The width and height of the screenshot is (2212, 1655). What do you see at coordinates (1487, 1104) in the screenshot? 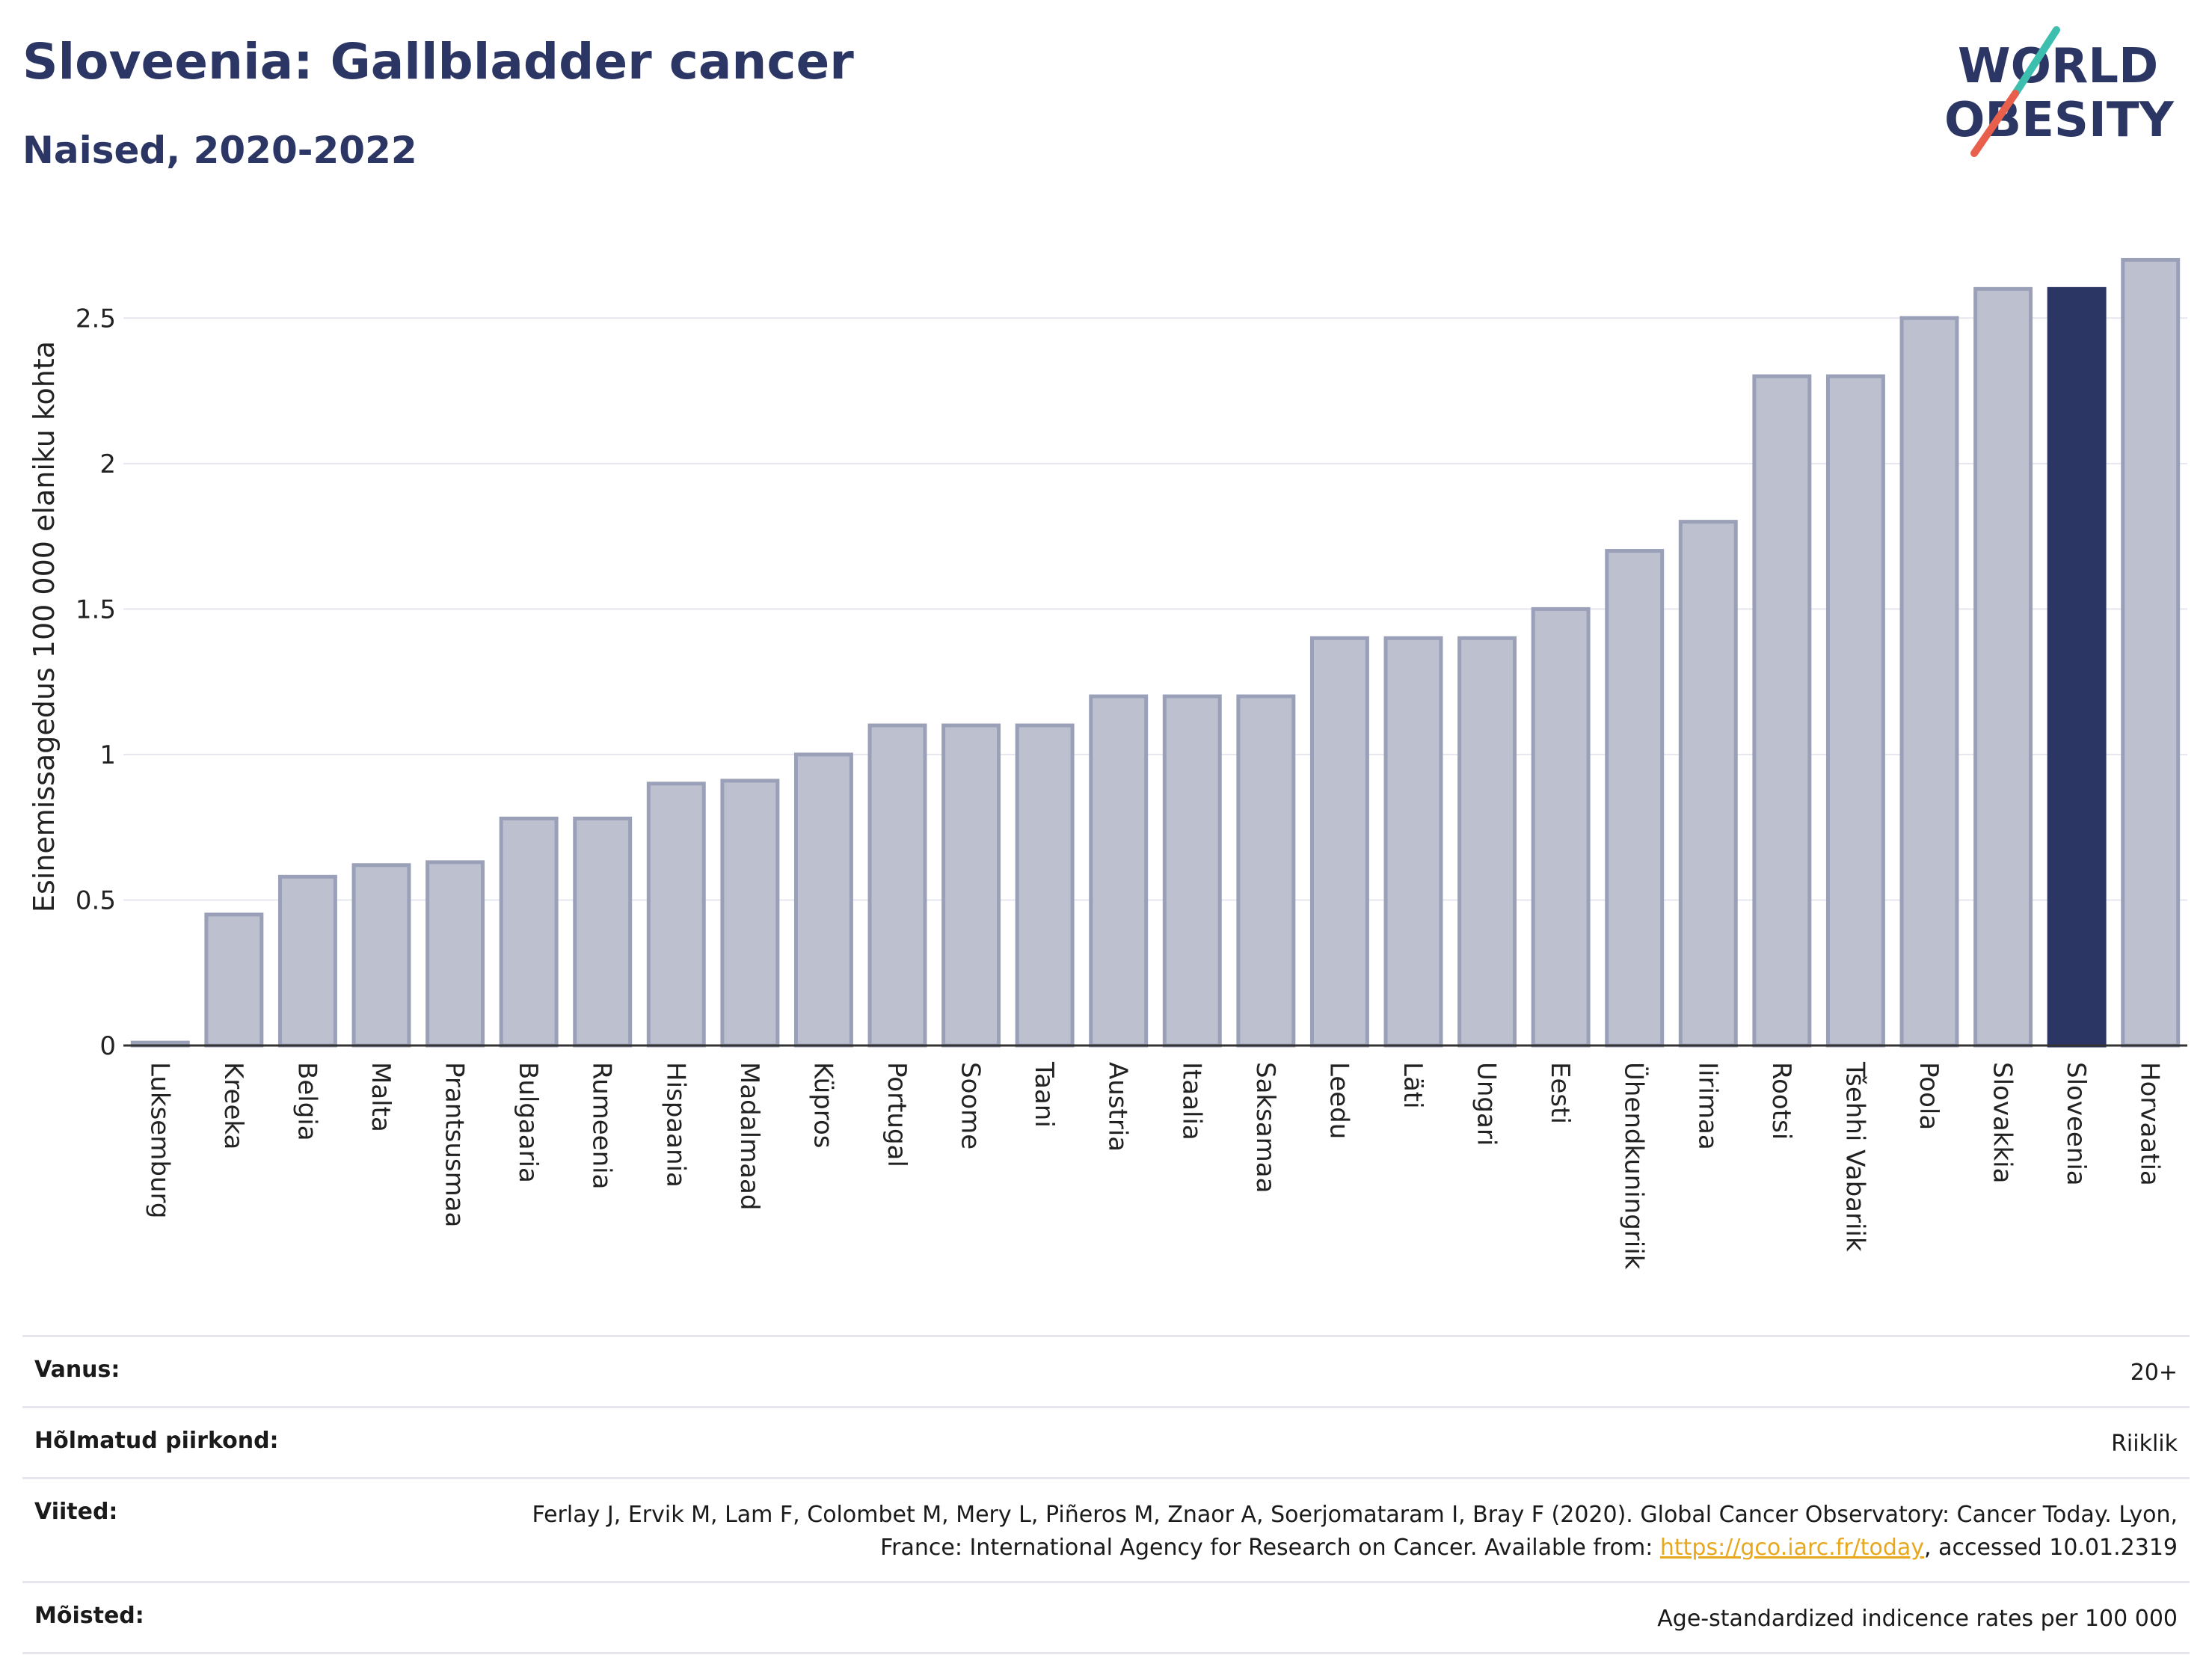
I see `x-tick-label: Ungari` at bounding box center [1487, 1104].